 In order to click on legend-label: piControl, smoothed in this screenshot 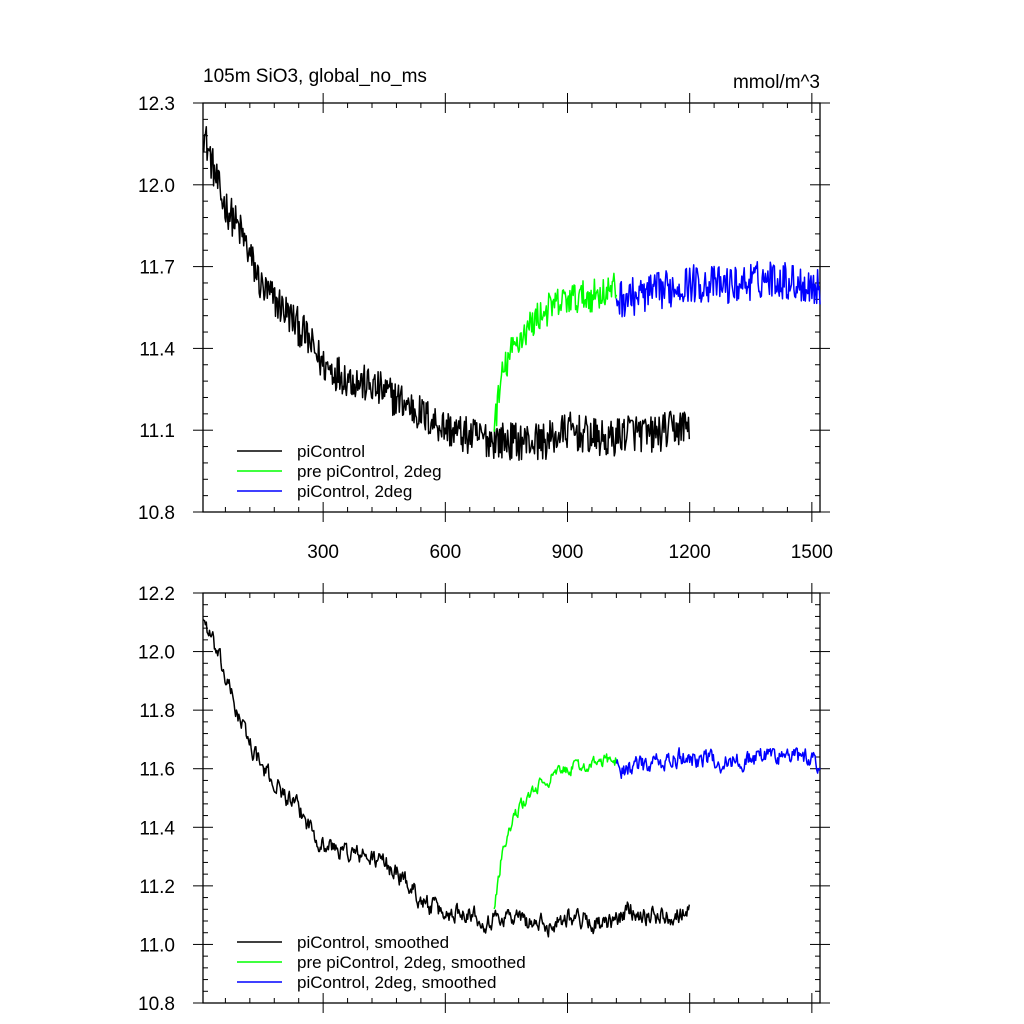, I will do `click(373, 942)`.